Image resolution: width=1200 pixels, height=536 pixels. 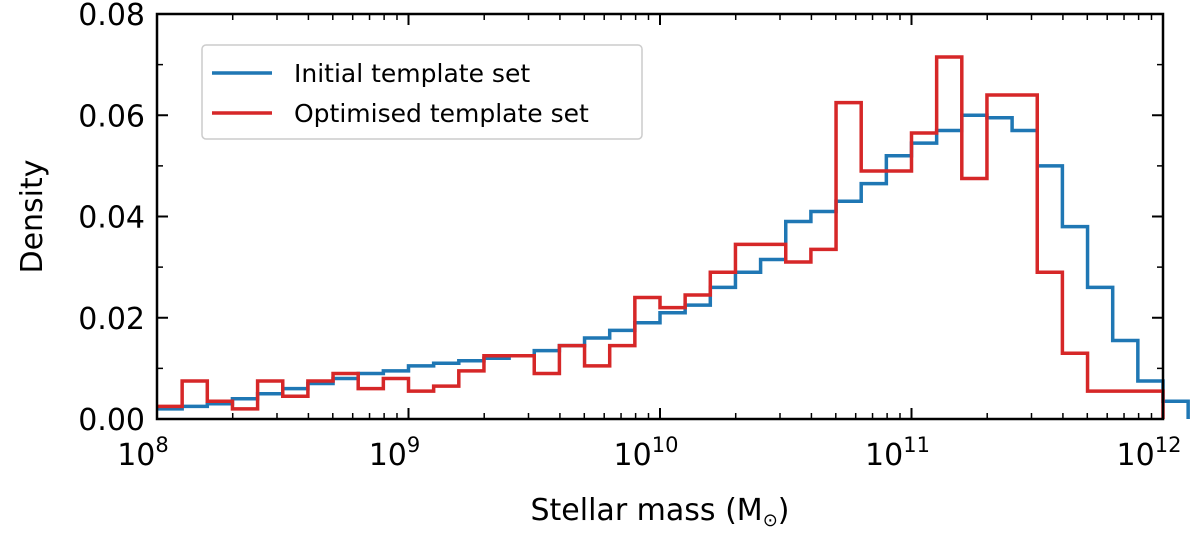 What do you see at coordinates (111, 116) in the screenshot?
I see `y-tick-label: 0.06` at bounding box center [111, 116].